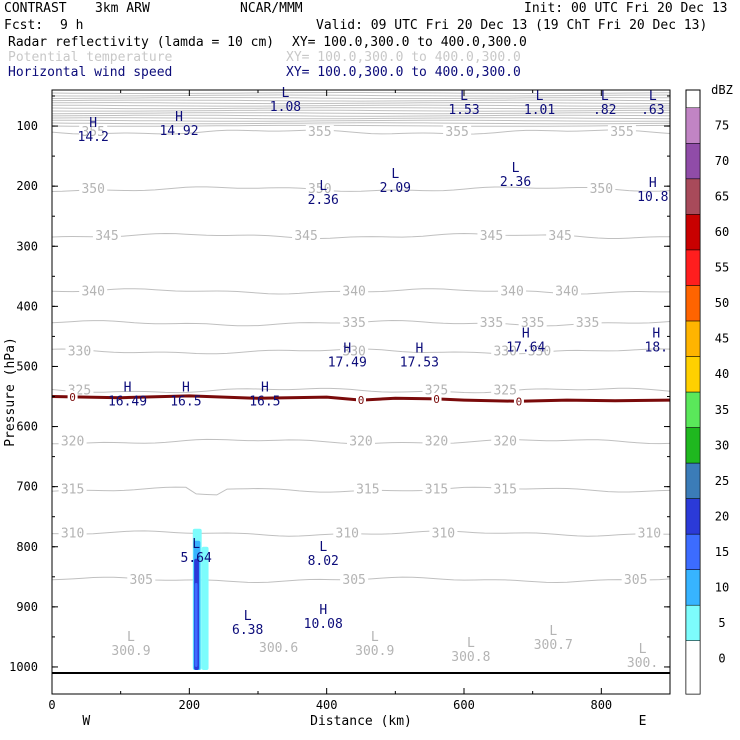  What do you see at coordinates (178, 131) in the screenshot?
I see `wind-extremum-value: 14.92` at bounding box center [178, 131].